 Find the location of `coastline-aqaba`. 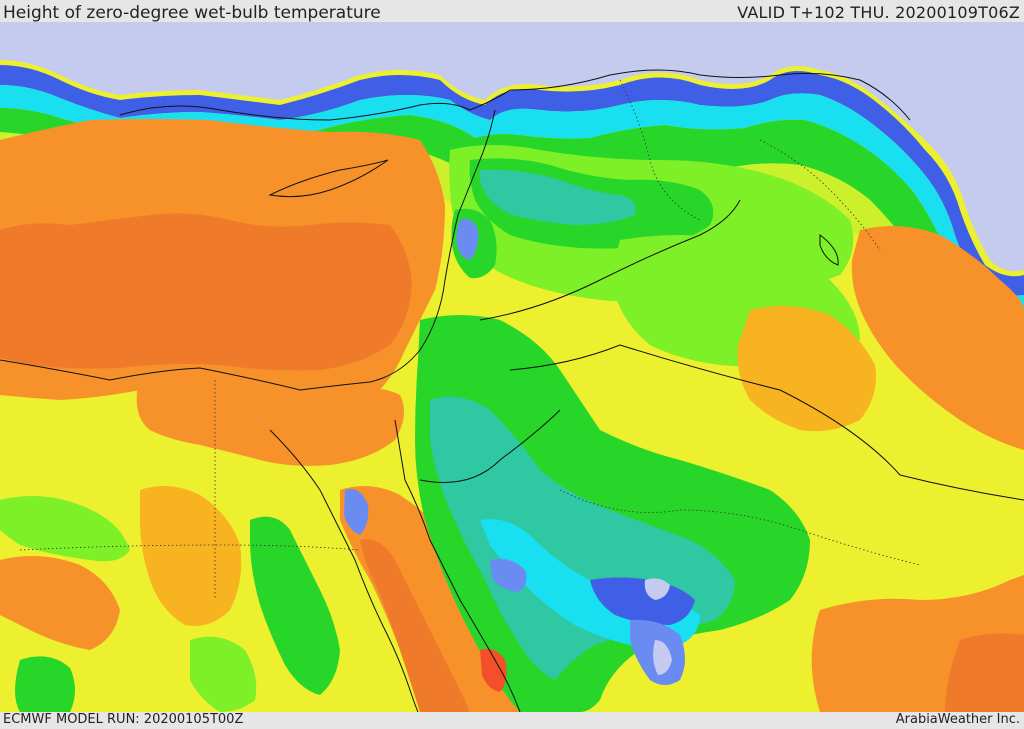

coastline-aqaba is located at coordinates (400, 450).